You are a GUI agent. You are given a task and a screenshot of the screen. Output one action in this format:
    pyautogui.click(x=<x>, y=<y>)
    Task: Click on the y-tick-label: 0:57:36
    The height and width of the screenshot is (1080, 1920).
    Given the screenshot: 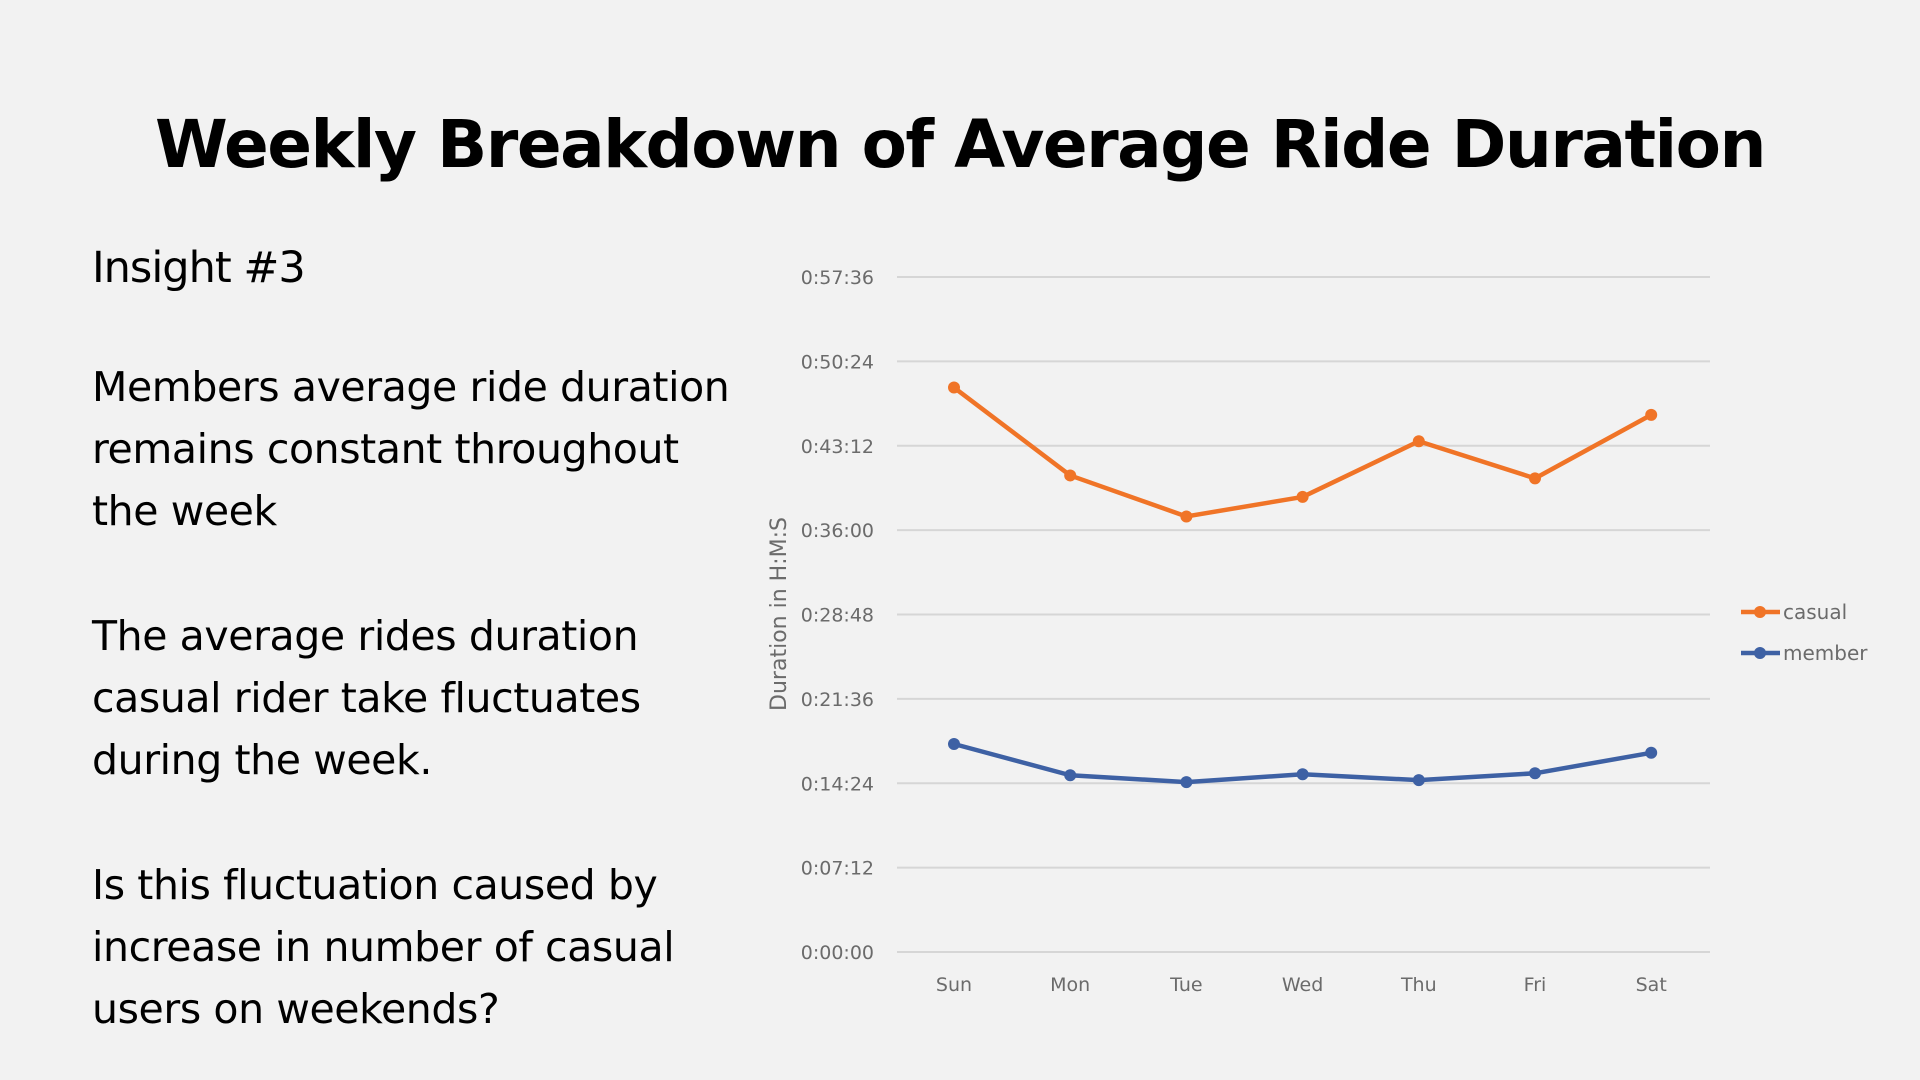 What is the action you would take?
    pyautogui.click(x=837, y=278)
    